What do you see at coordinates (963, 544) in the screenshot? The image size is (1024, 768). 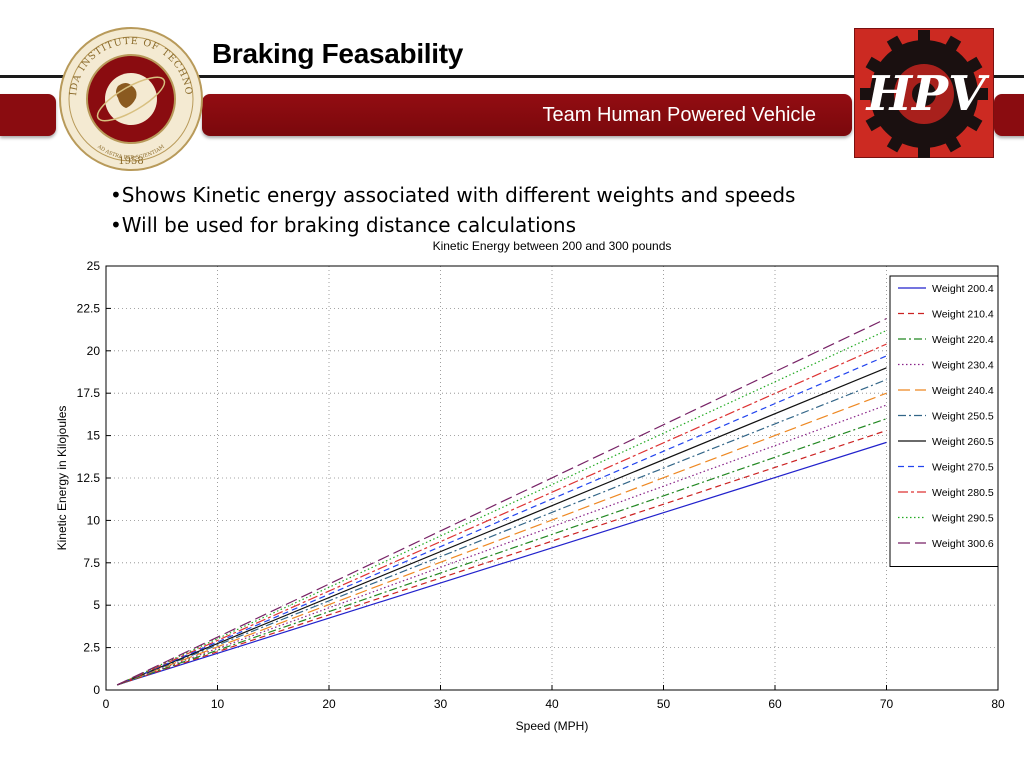 I see `legend-entry: Weight 300.6` at bounding box center [963, 544].